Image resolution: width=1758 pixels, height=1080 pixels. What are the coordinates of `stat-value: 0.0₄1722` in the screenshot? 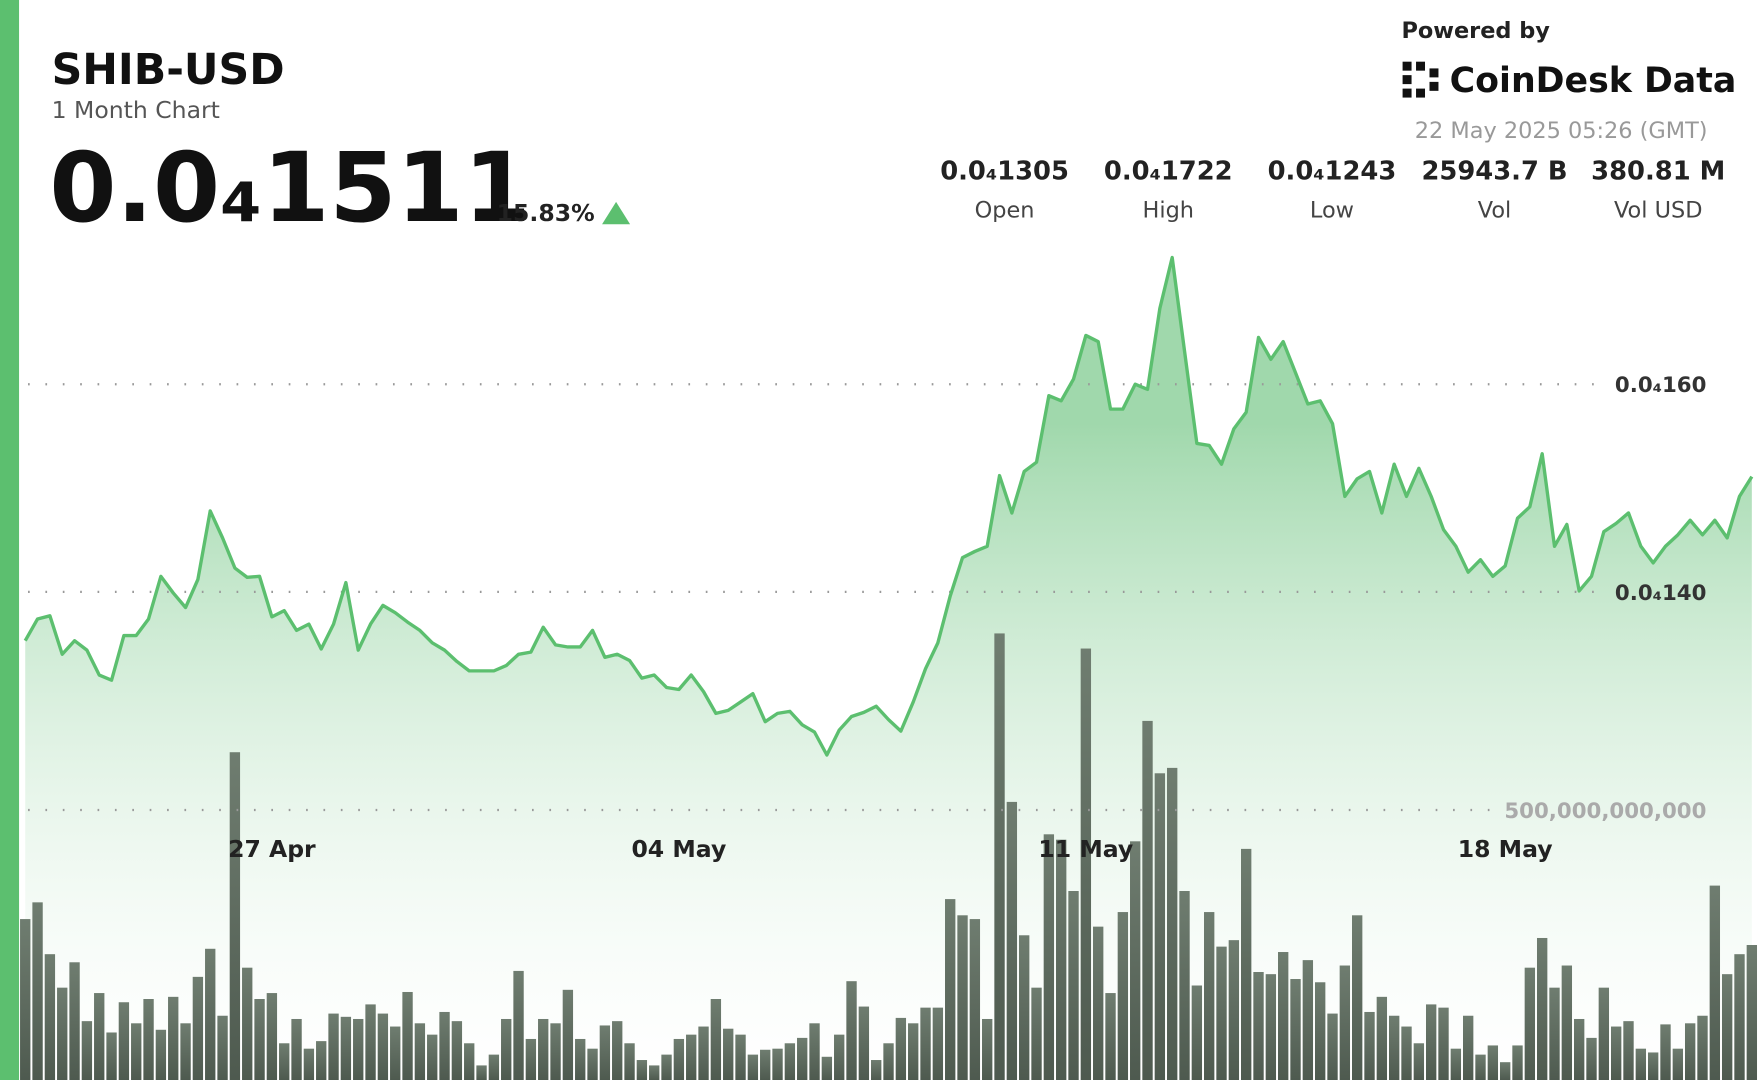 It's located at (1168, 171).